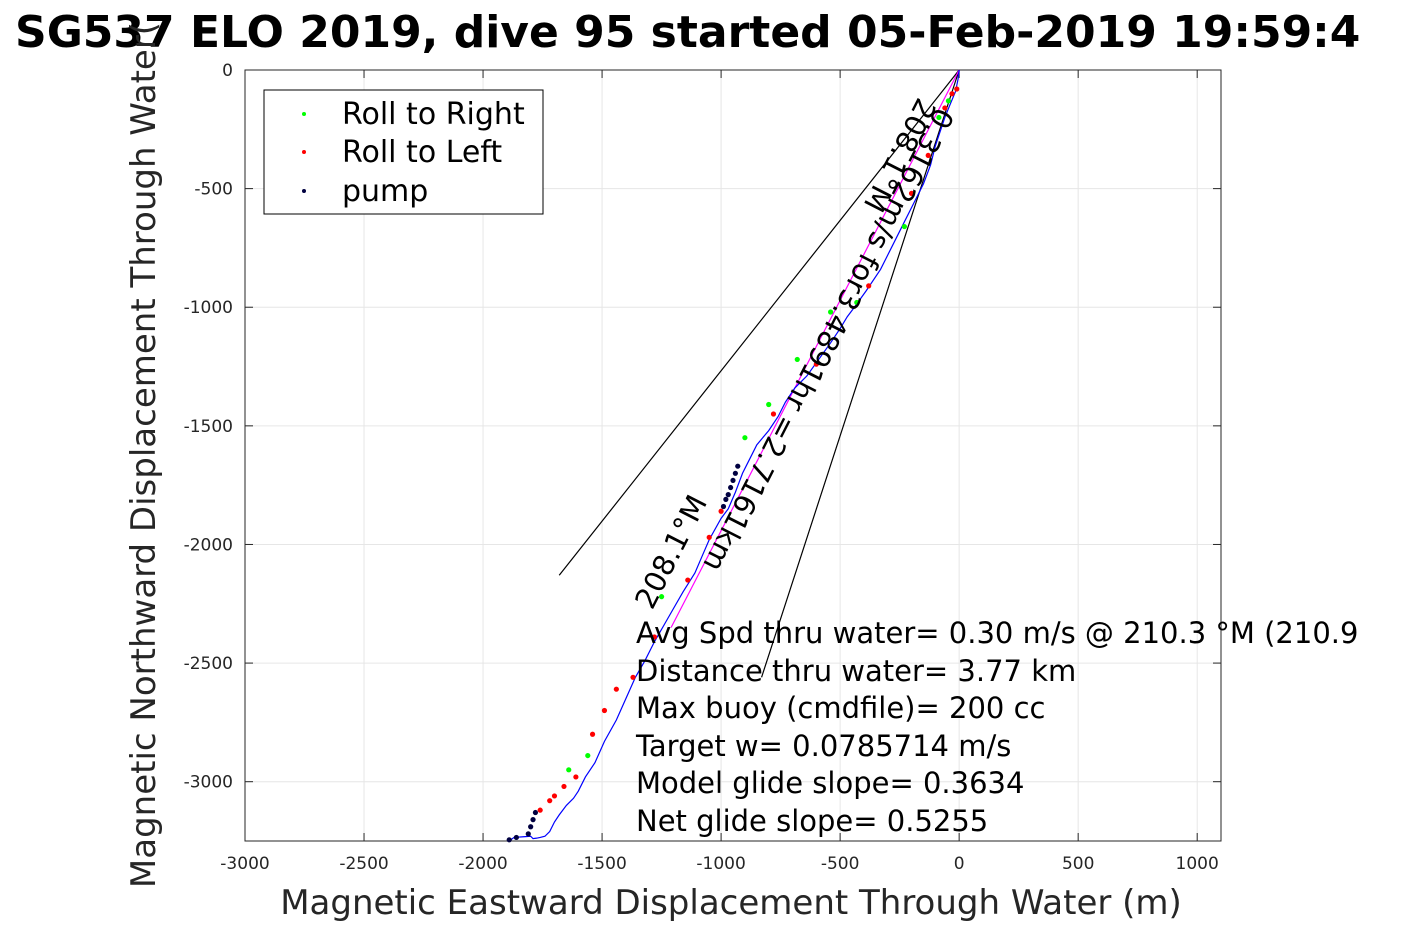 The height and width of the screenshot is (945, 1417). I want to click on y-tick-label: 0, so click(227, 71).